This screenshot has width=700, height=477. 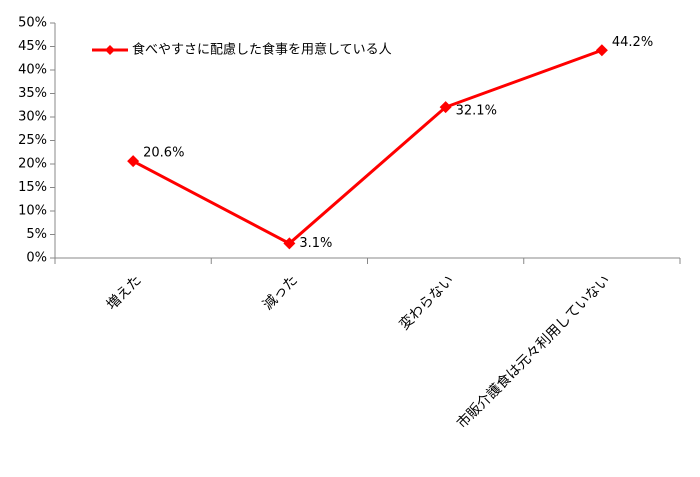 What do you see at coordinates (262, 50) in the screenshot?
I see `legend-label: 食べやすさに配慮した食事を用意している人` at bounding box center [262, 50].